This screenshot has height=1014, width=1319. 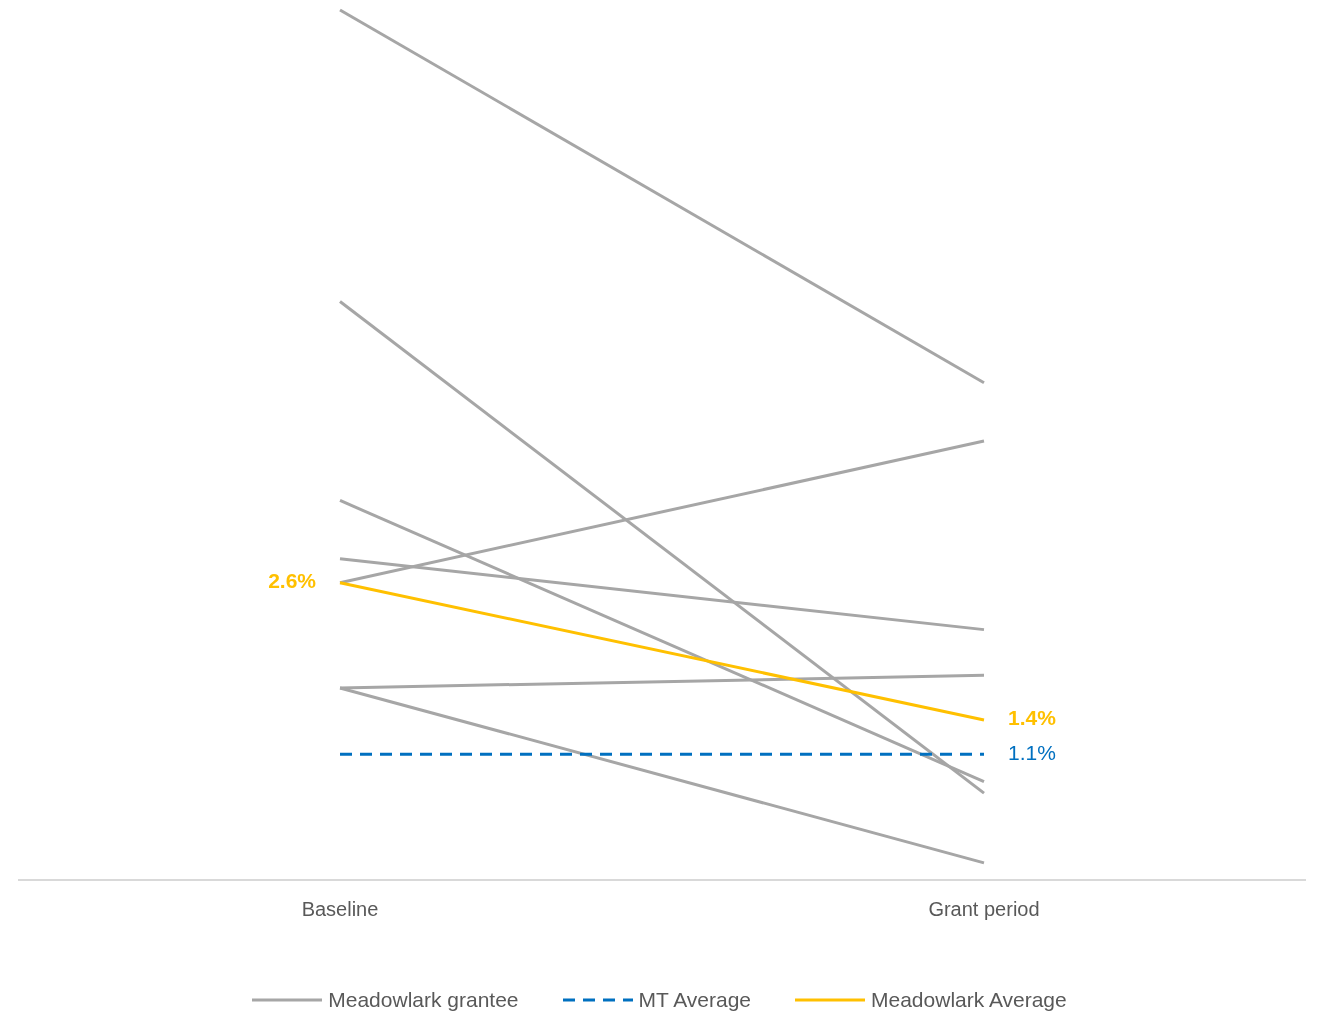 What do you see at coordinates (1032, 718) in the screenshot?
I see `data-label: 1.4%` at bounding box center [1032, 718].